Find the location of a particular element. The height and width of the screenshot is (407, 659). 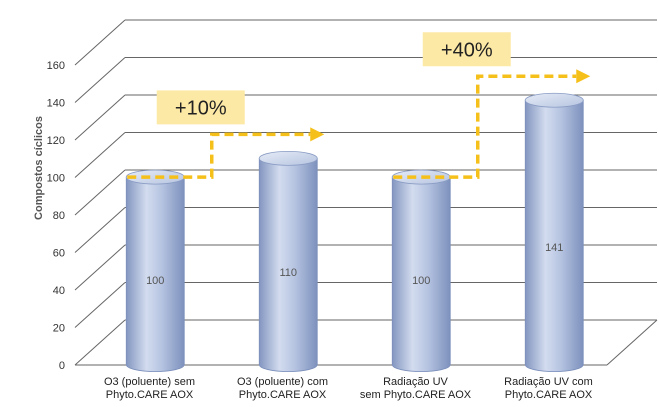

y-tick-label: 60 is located at coordinates (59, 254).